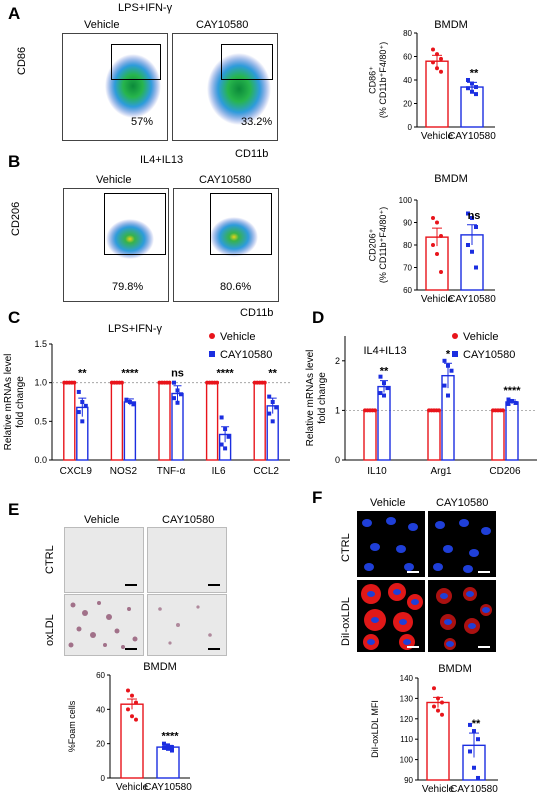  What do you see at coordinates (266, 471) in the screenshot?
I see `x-tick-label: CCL2` at bounding box center [266, 471].